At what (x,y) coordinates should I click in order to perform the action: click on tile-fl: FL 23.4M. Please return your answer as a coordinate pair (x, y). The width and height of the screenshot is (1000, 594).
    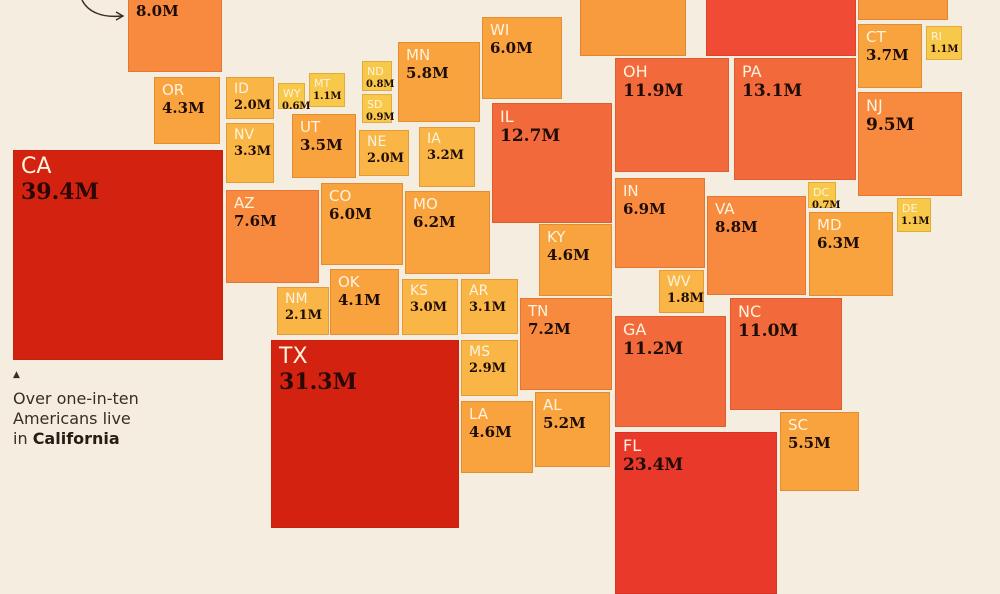
    Looking at the image, I should click on (696, 513).